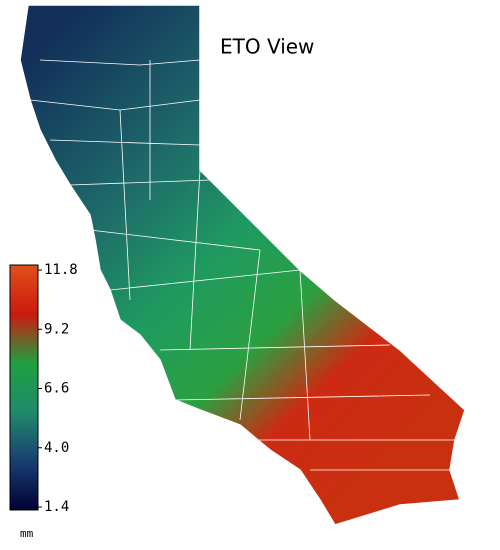  What do you see at coordinates (24, 387) in the screenshot?
I see `colorbar` at bounding box center [24, 387].